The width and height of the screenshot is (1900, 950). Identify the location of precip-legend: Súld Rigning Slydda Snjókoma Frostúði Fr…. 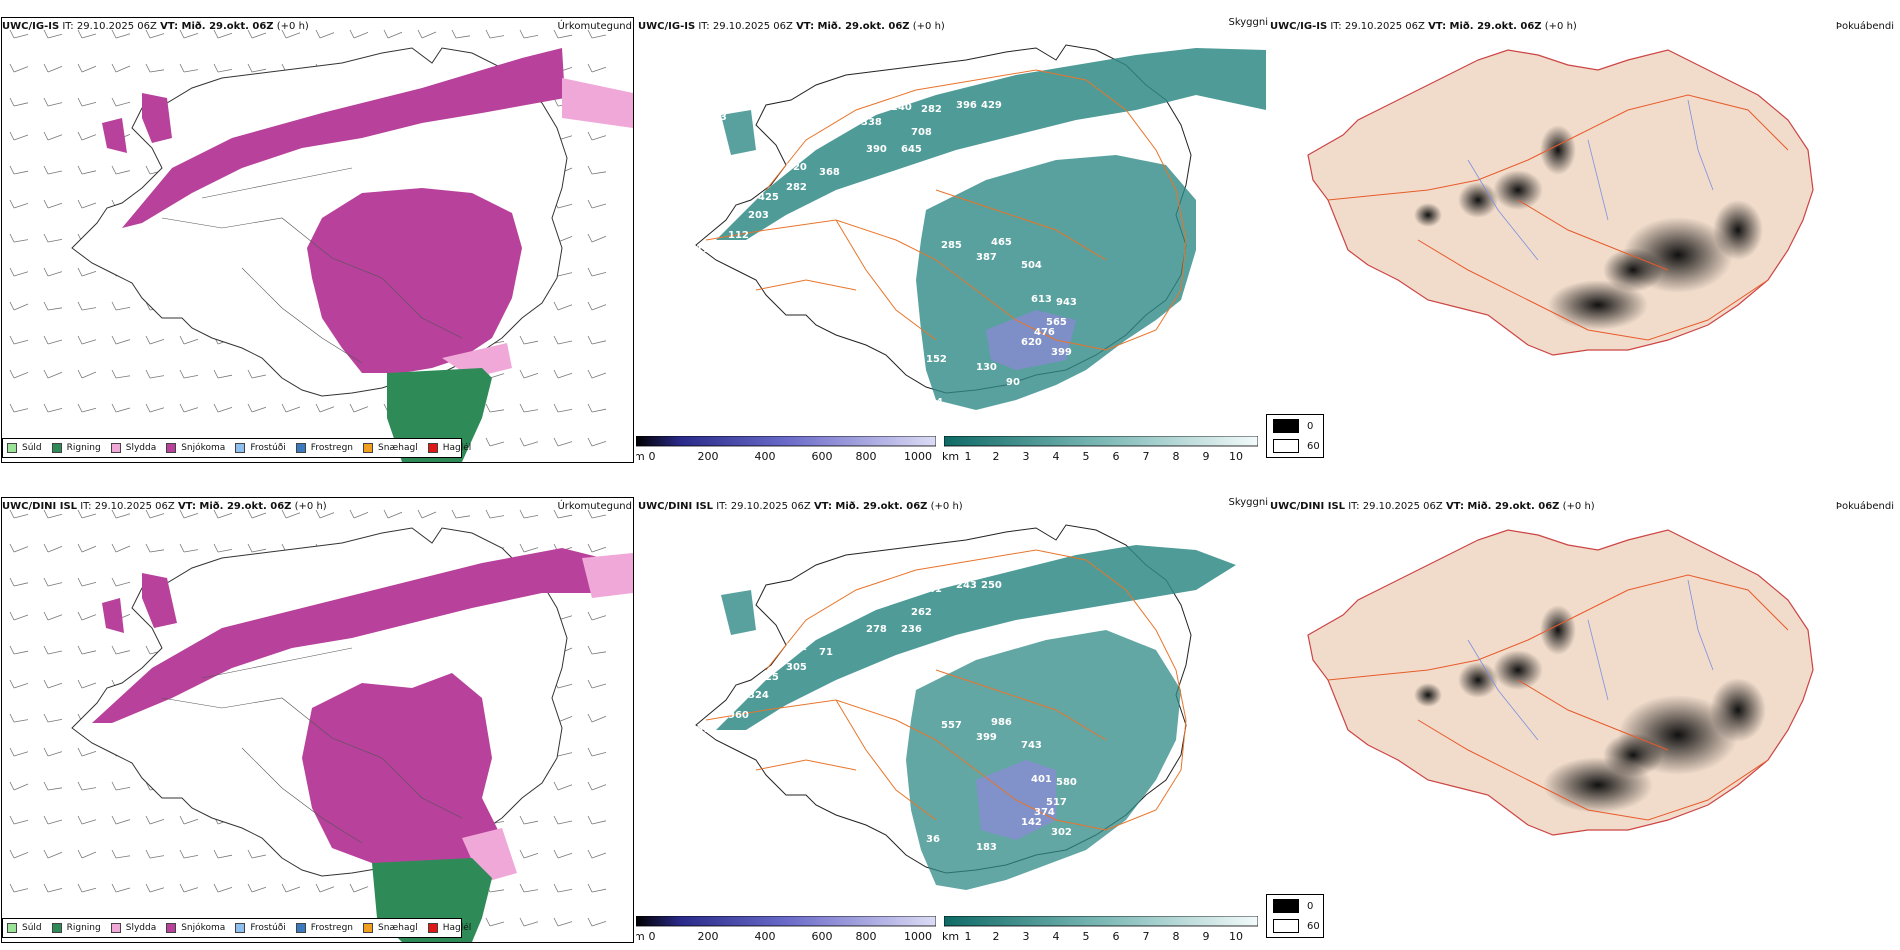
(236, 448).